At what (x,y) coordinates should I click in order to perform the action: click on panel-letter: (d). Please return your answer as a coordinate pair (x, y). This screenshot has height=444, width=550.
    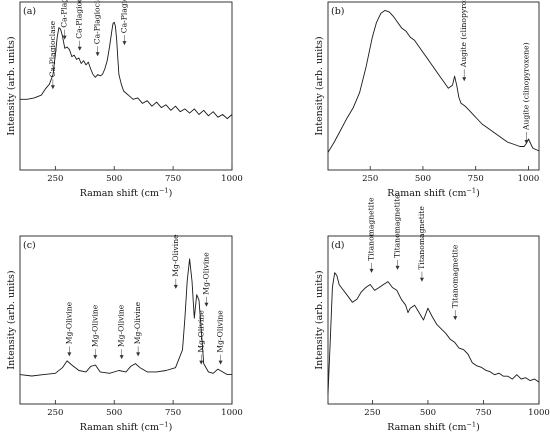
    Looking at the image, I should click on (338, 245).